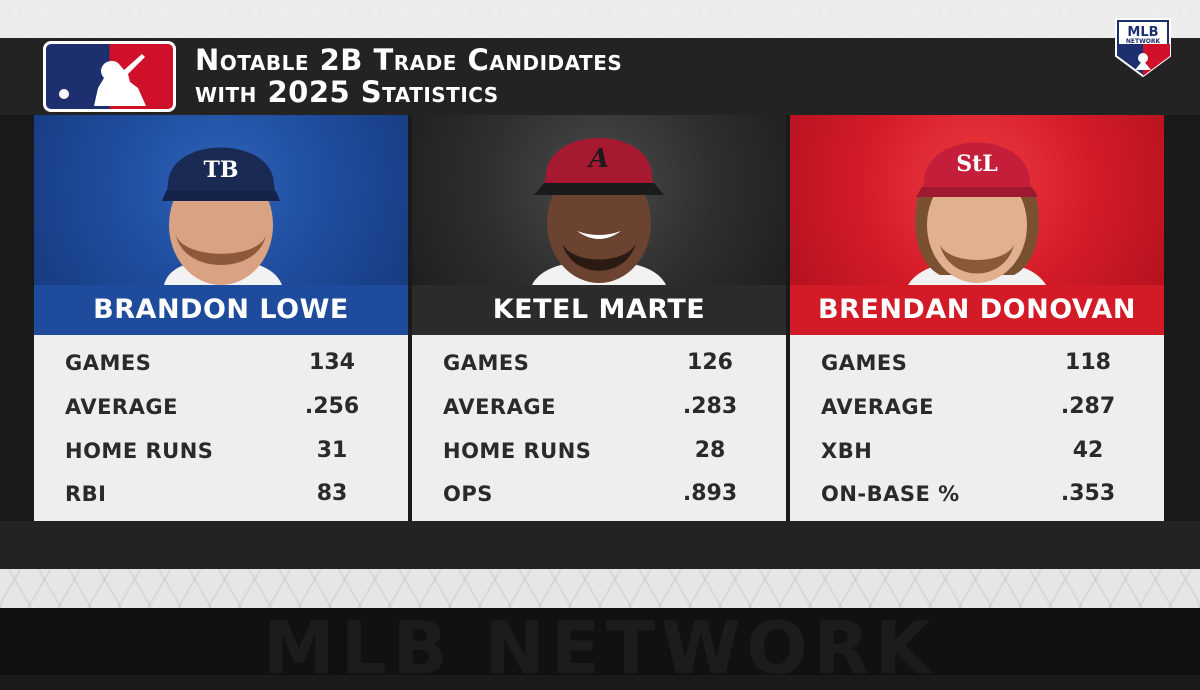 The image size is (1200, 690). I want to click on player-photo-marte: A, so click(599, 200).